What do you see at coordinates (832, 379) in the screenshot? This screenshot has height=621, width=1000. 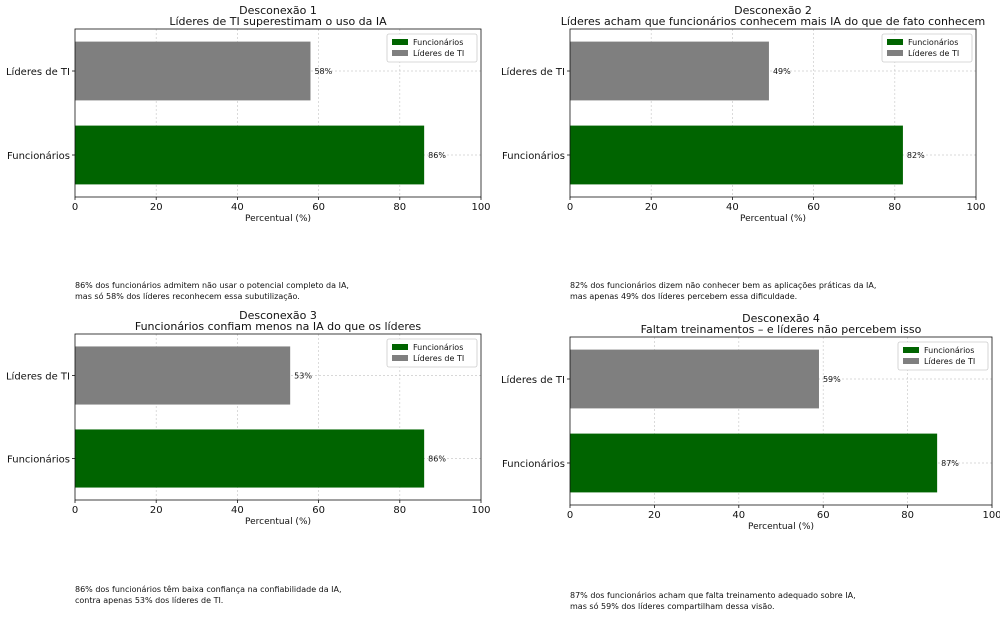 I see `bar-value-label: 59%` at bounding box center [832, 379].